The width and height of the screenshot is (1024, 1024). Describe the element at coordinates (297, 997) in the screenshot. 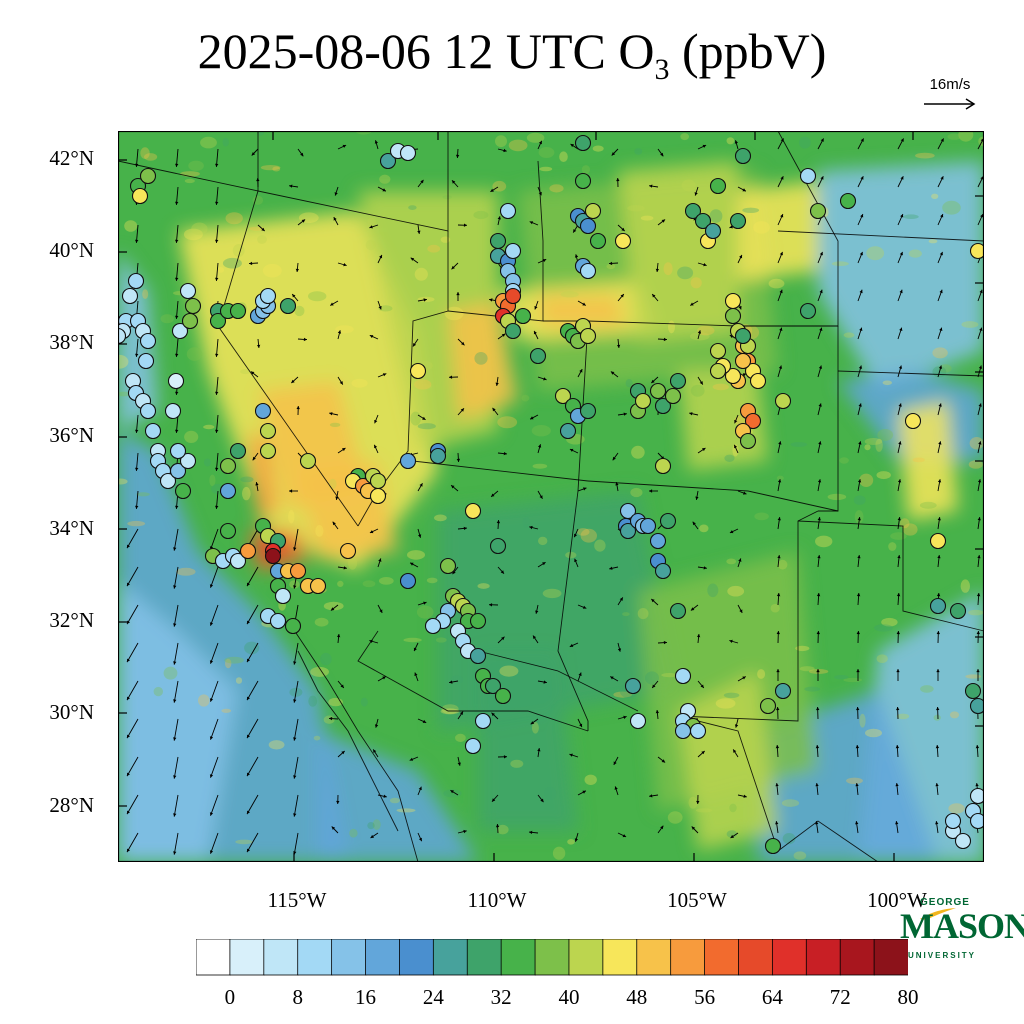

I see `colorbar-tick-label: 8` at that location.